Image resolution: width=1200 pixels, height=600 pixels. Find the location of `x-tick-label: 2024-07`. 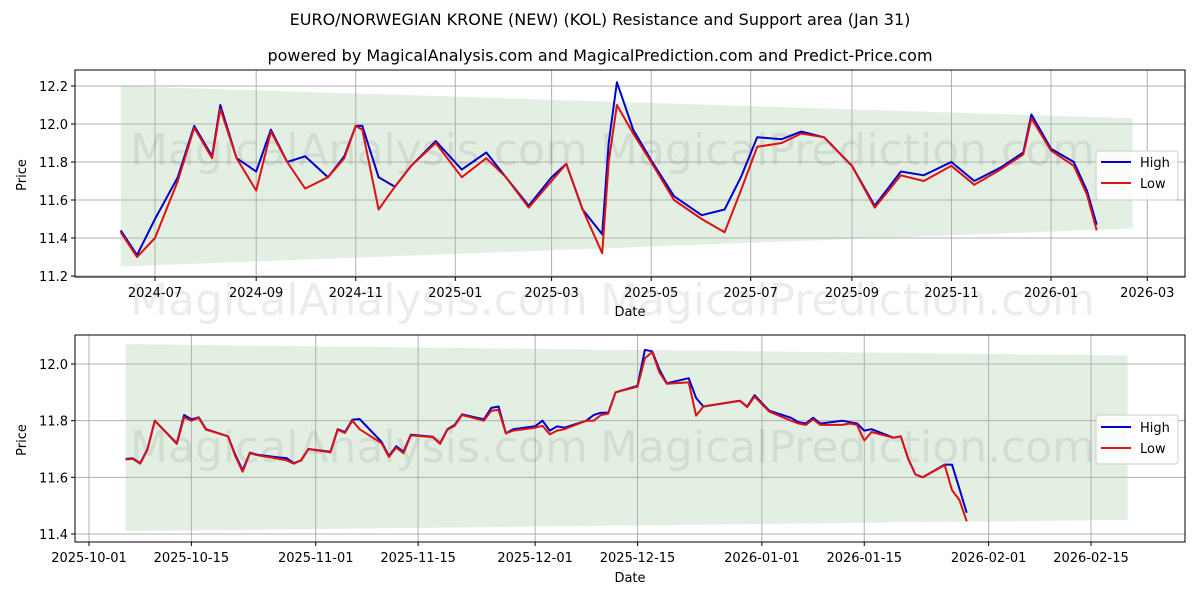

x-tick-label: 2024-07 is located at coordinates (155, 293).